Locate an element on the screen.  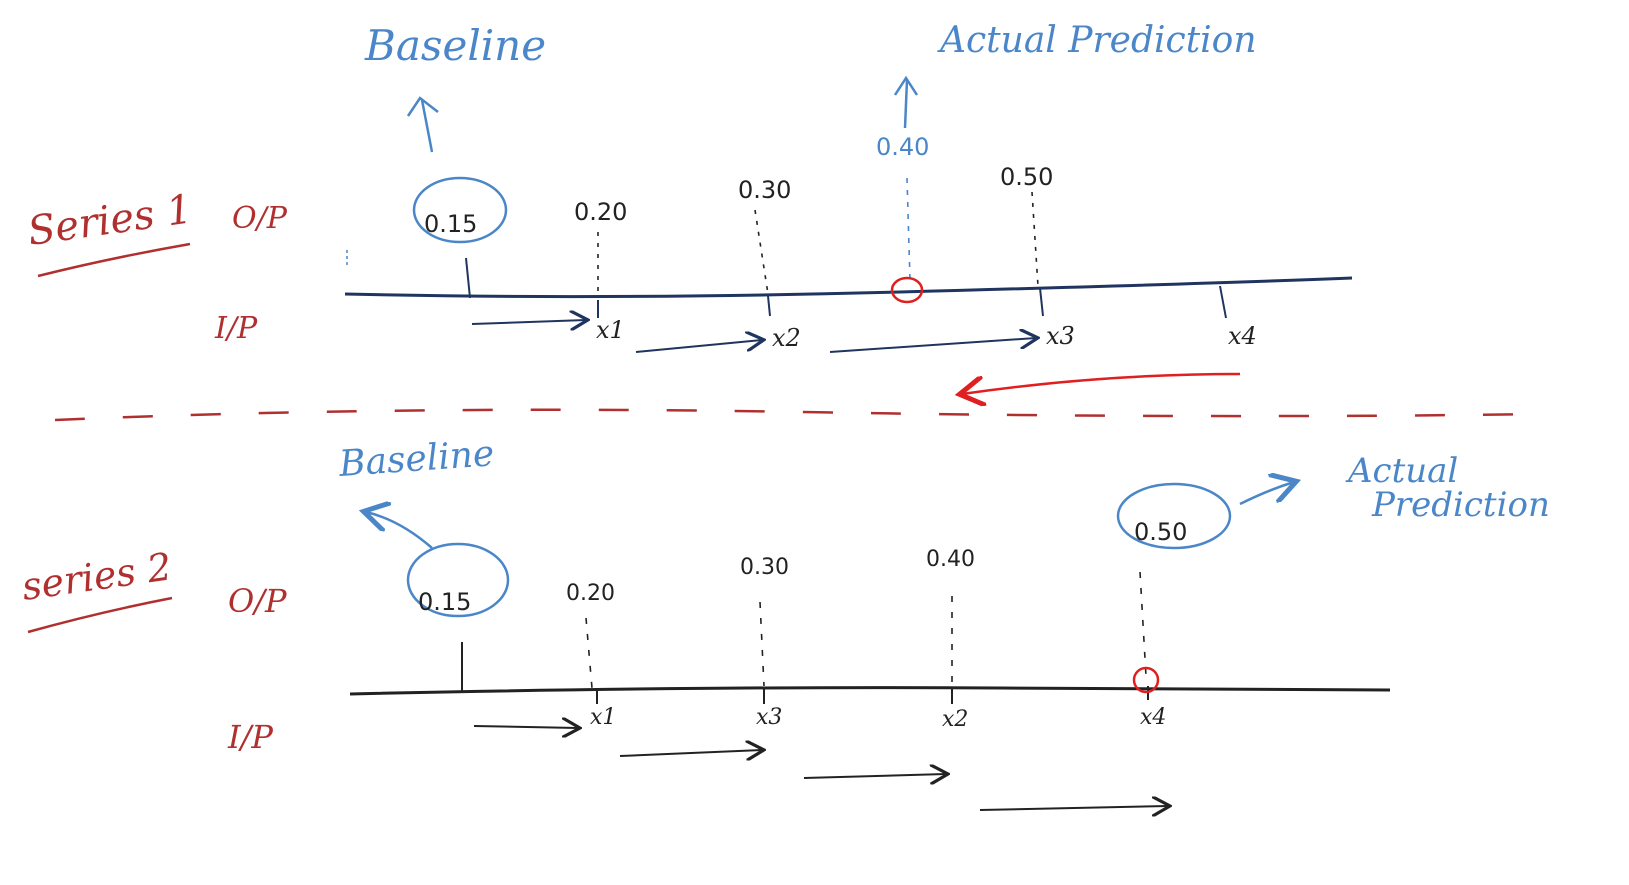
series1-output-3: 0.40 is located at coordinates (902, 147).